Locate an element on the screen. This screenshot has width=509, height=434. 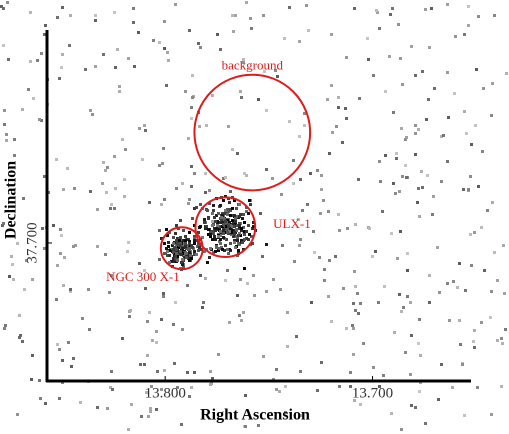
region-circle is located at coordinates (252, 132).